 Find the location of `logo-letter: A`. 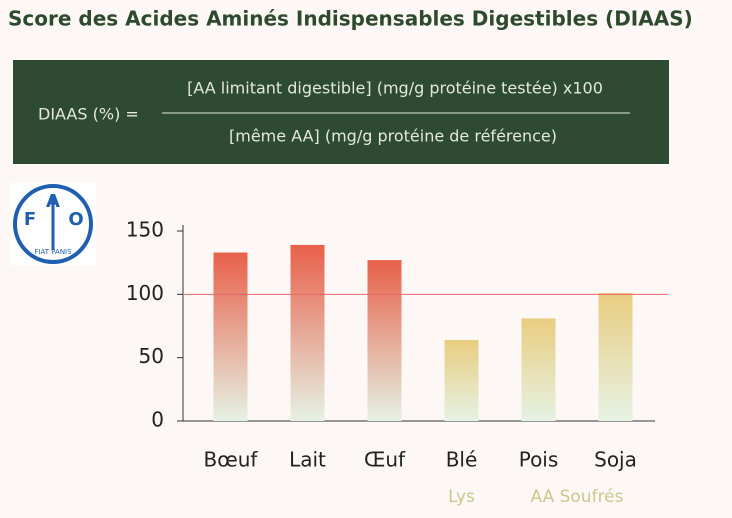

logo-letter: A is located at coordinates (53, 201).